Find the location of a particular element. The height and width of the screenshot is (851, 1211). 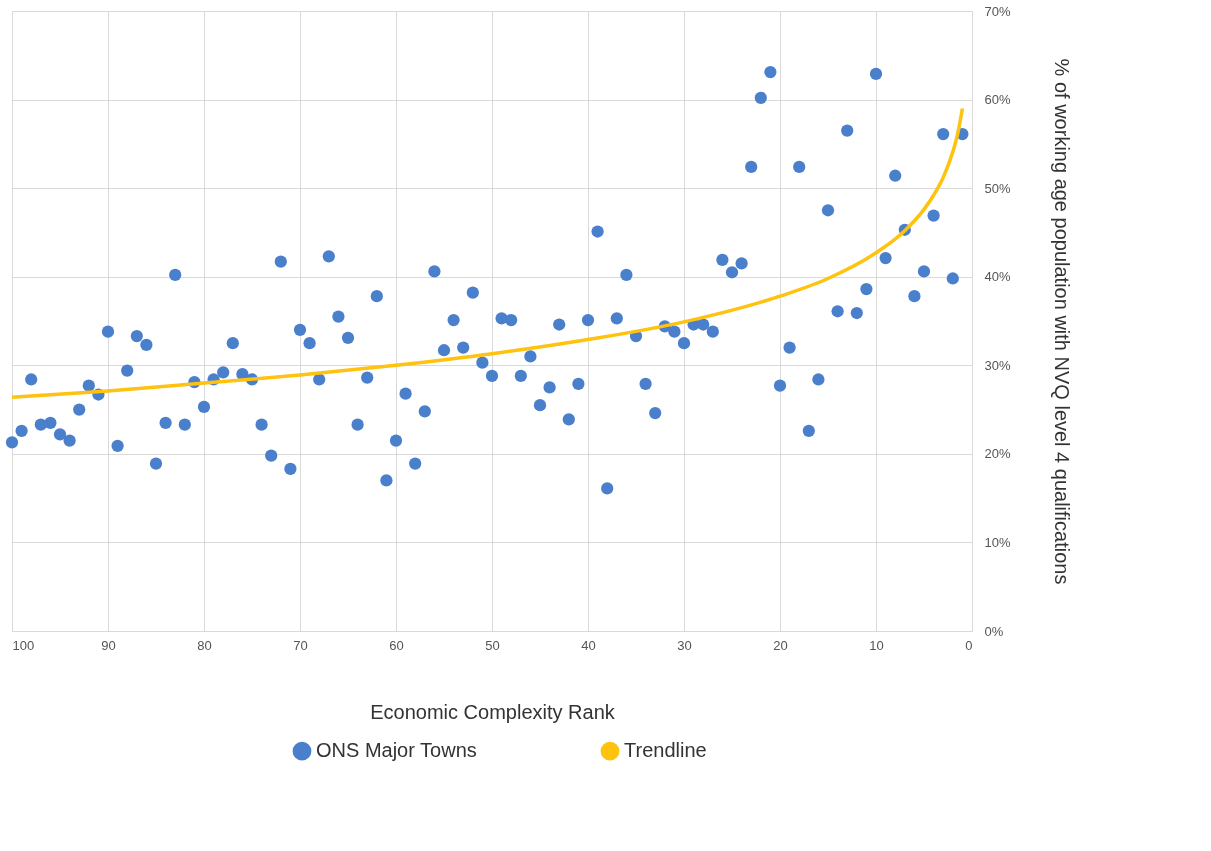

legend-label: ONS Major Towns is located at coordinates (396, 750).